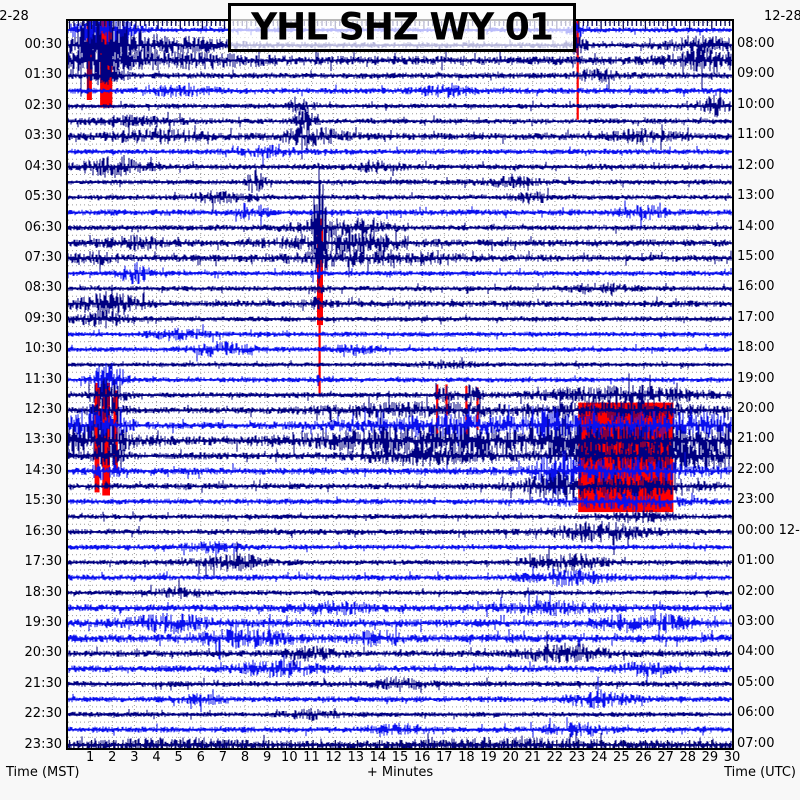 This screenshot has width=800, height=800. Describe the element at coordinates (555, 757) in the screenshot. I see `minute-label: 22` at that location.